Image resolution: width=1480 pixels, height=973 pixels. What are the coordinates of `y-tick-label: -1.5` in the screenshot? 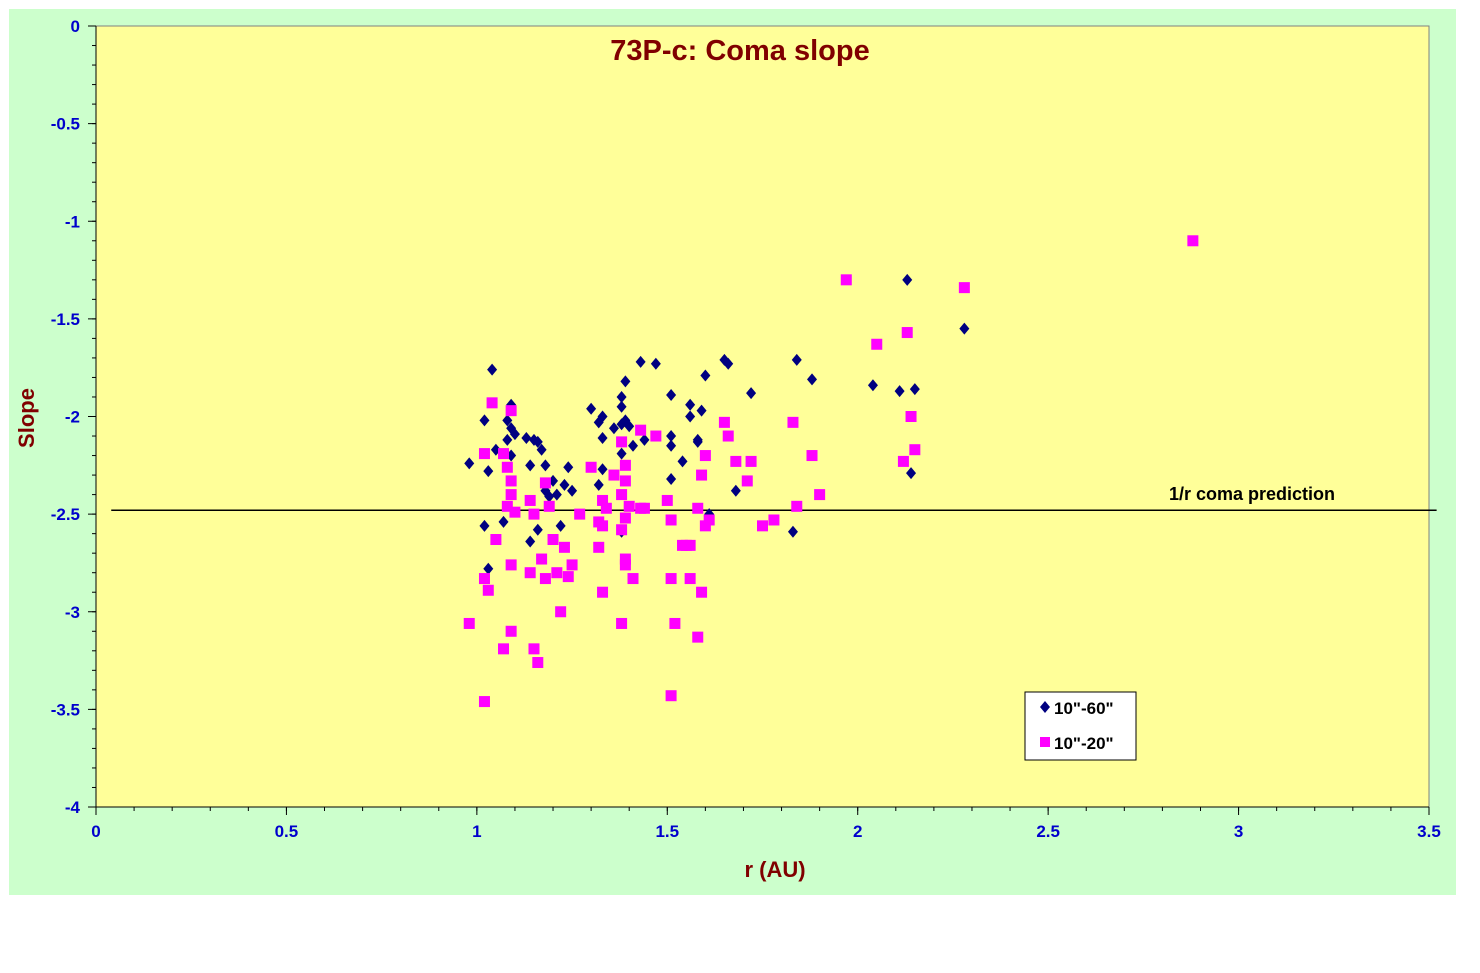 It's located at (65, 319).